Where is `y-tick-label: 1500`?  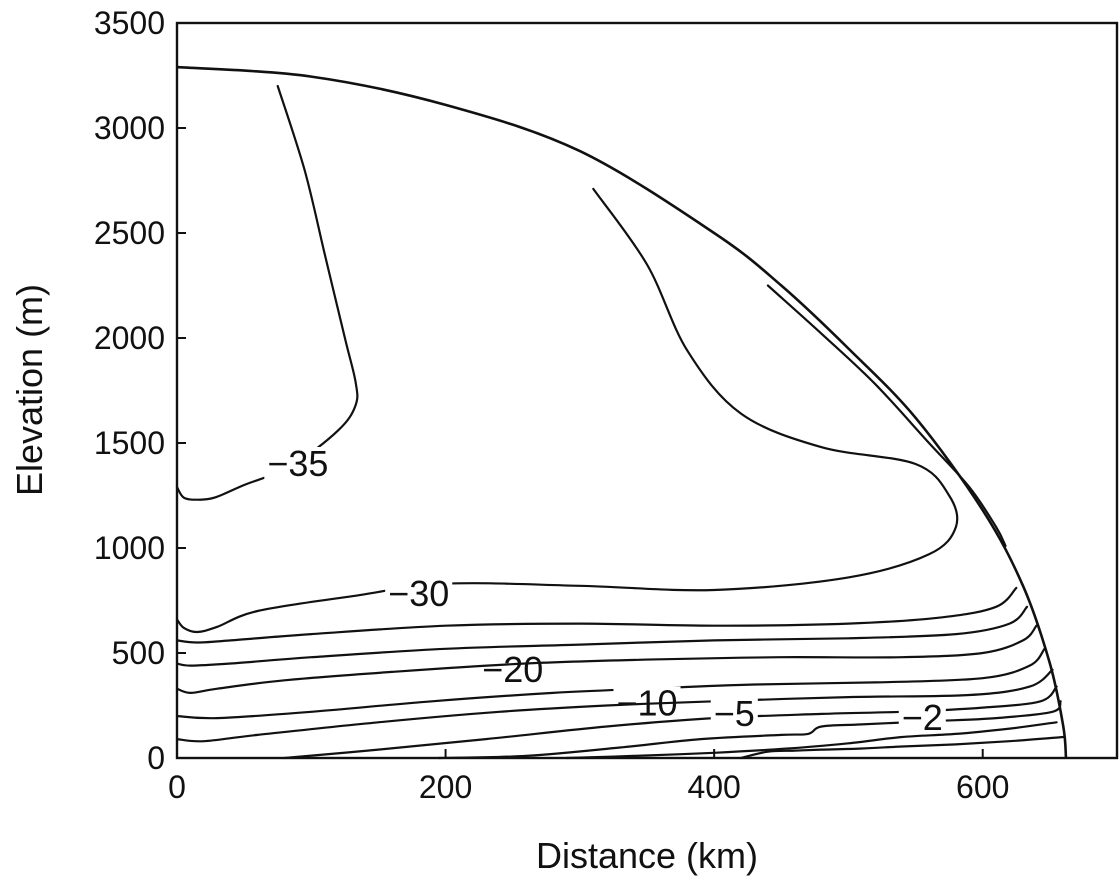 y-tick-label: 1500 is located at coordinates (129, 443).